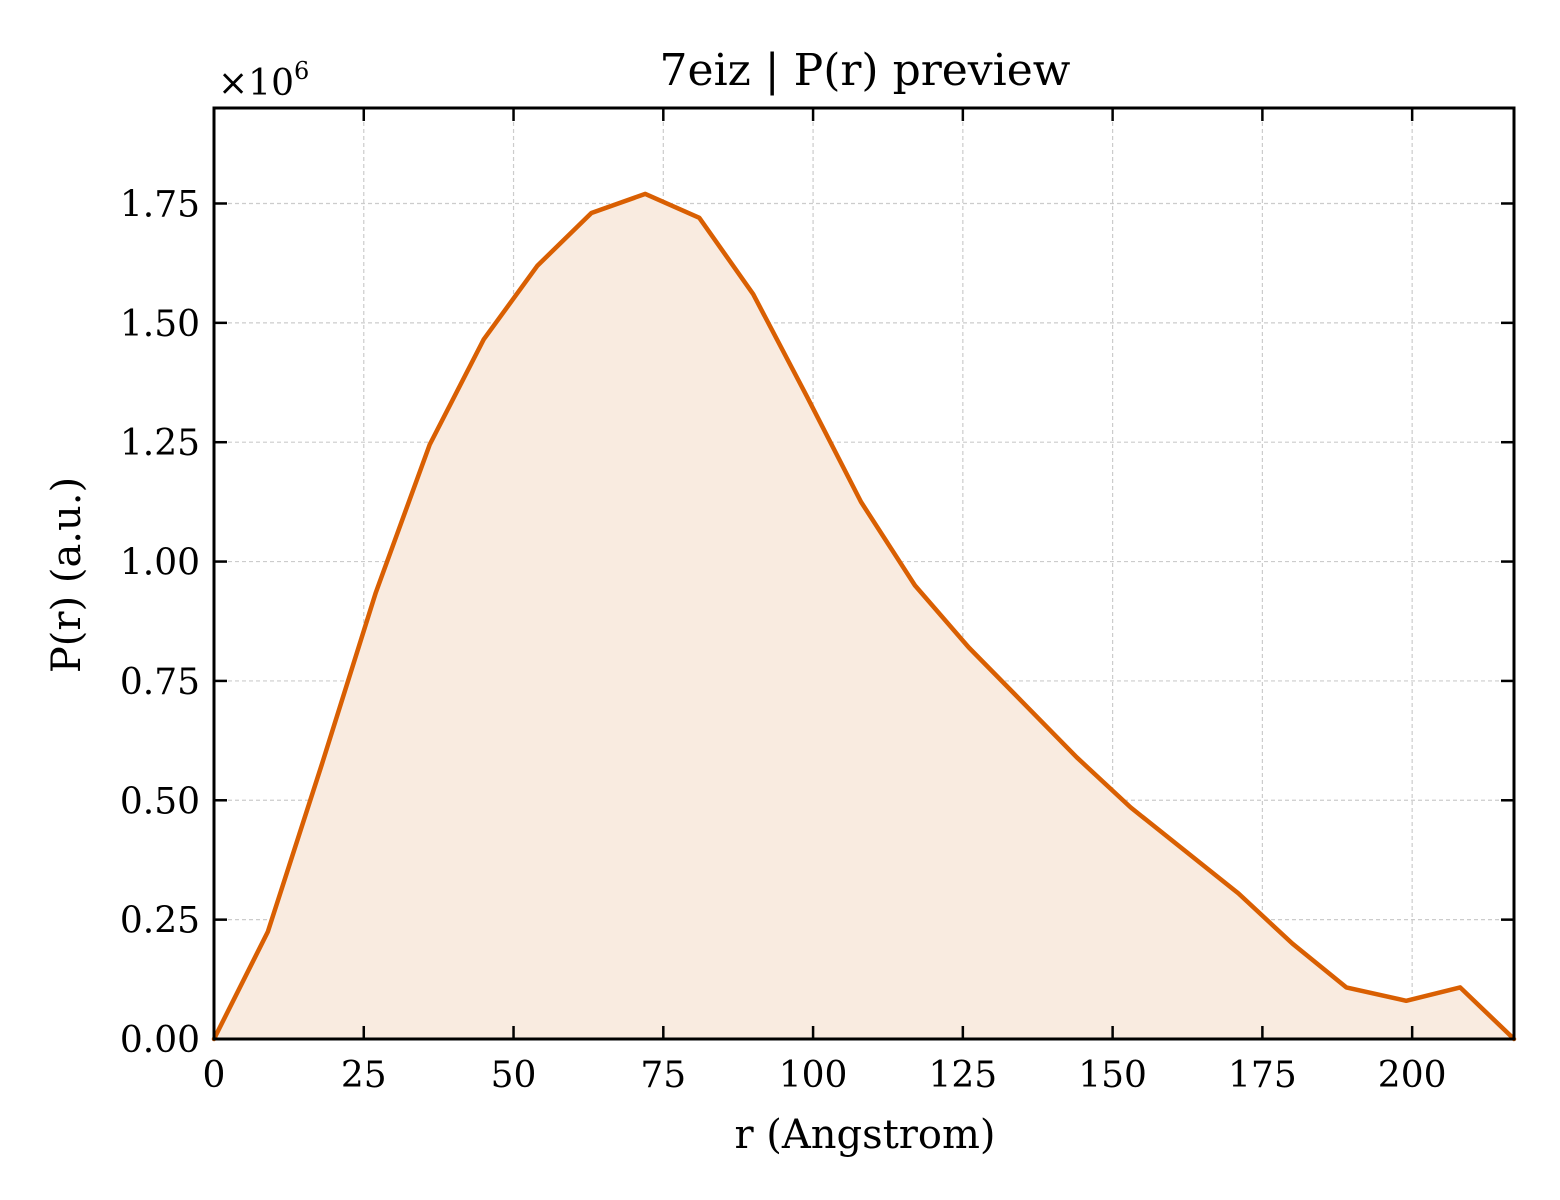 This screenshot has width=1560, height=1200. What do you see at coordinates (160, 324) in the screenshot?
I see `y-tick-label: 1.50` at bounding box center [160, 324].